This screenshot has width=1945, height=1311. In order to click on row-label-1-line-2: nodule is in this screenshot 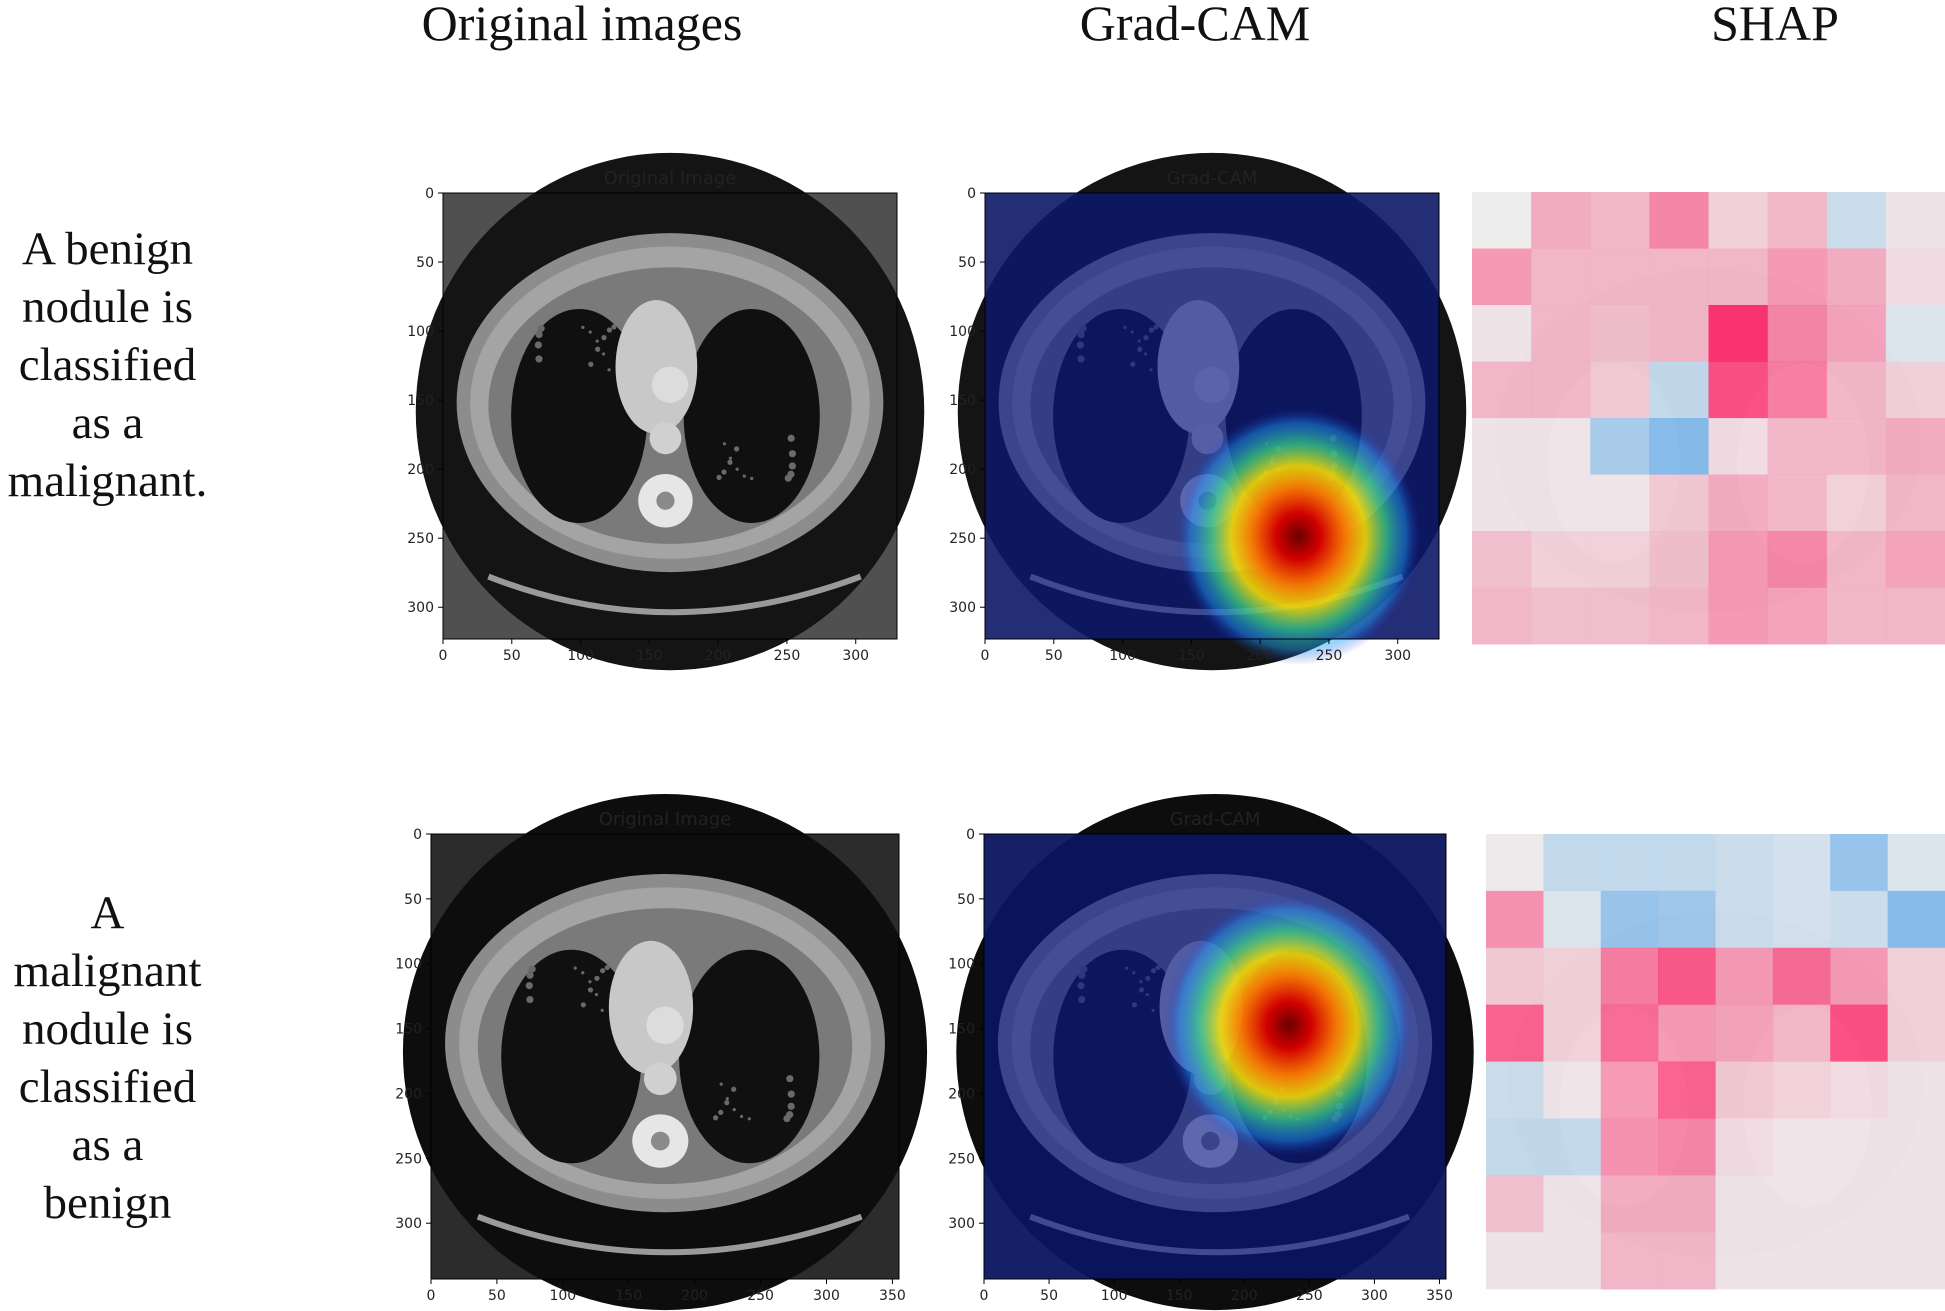, I will do `click(107, 307)`.